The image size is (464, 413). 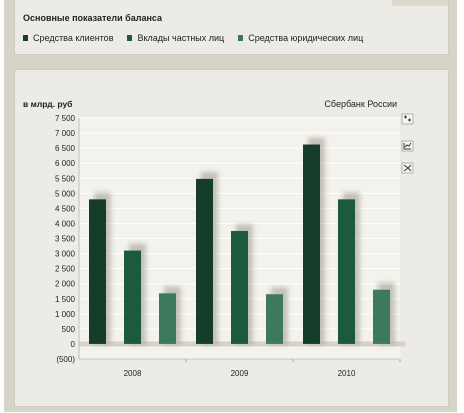 I want to click on y-tick-label: 0, so click(x=73, y=344).